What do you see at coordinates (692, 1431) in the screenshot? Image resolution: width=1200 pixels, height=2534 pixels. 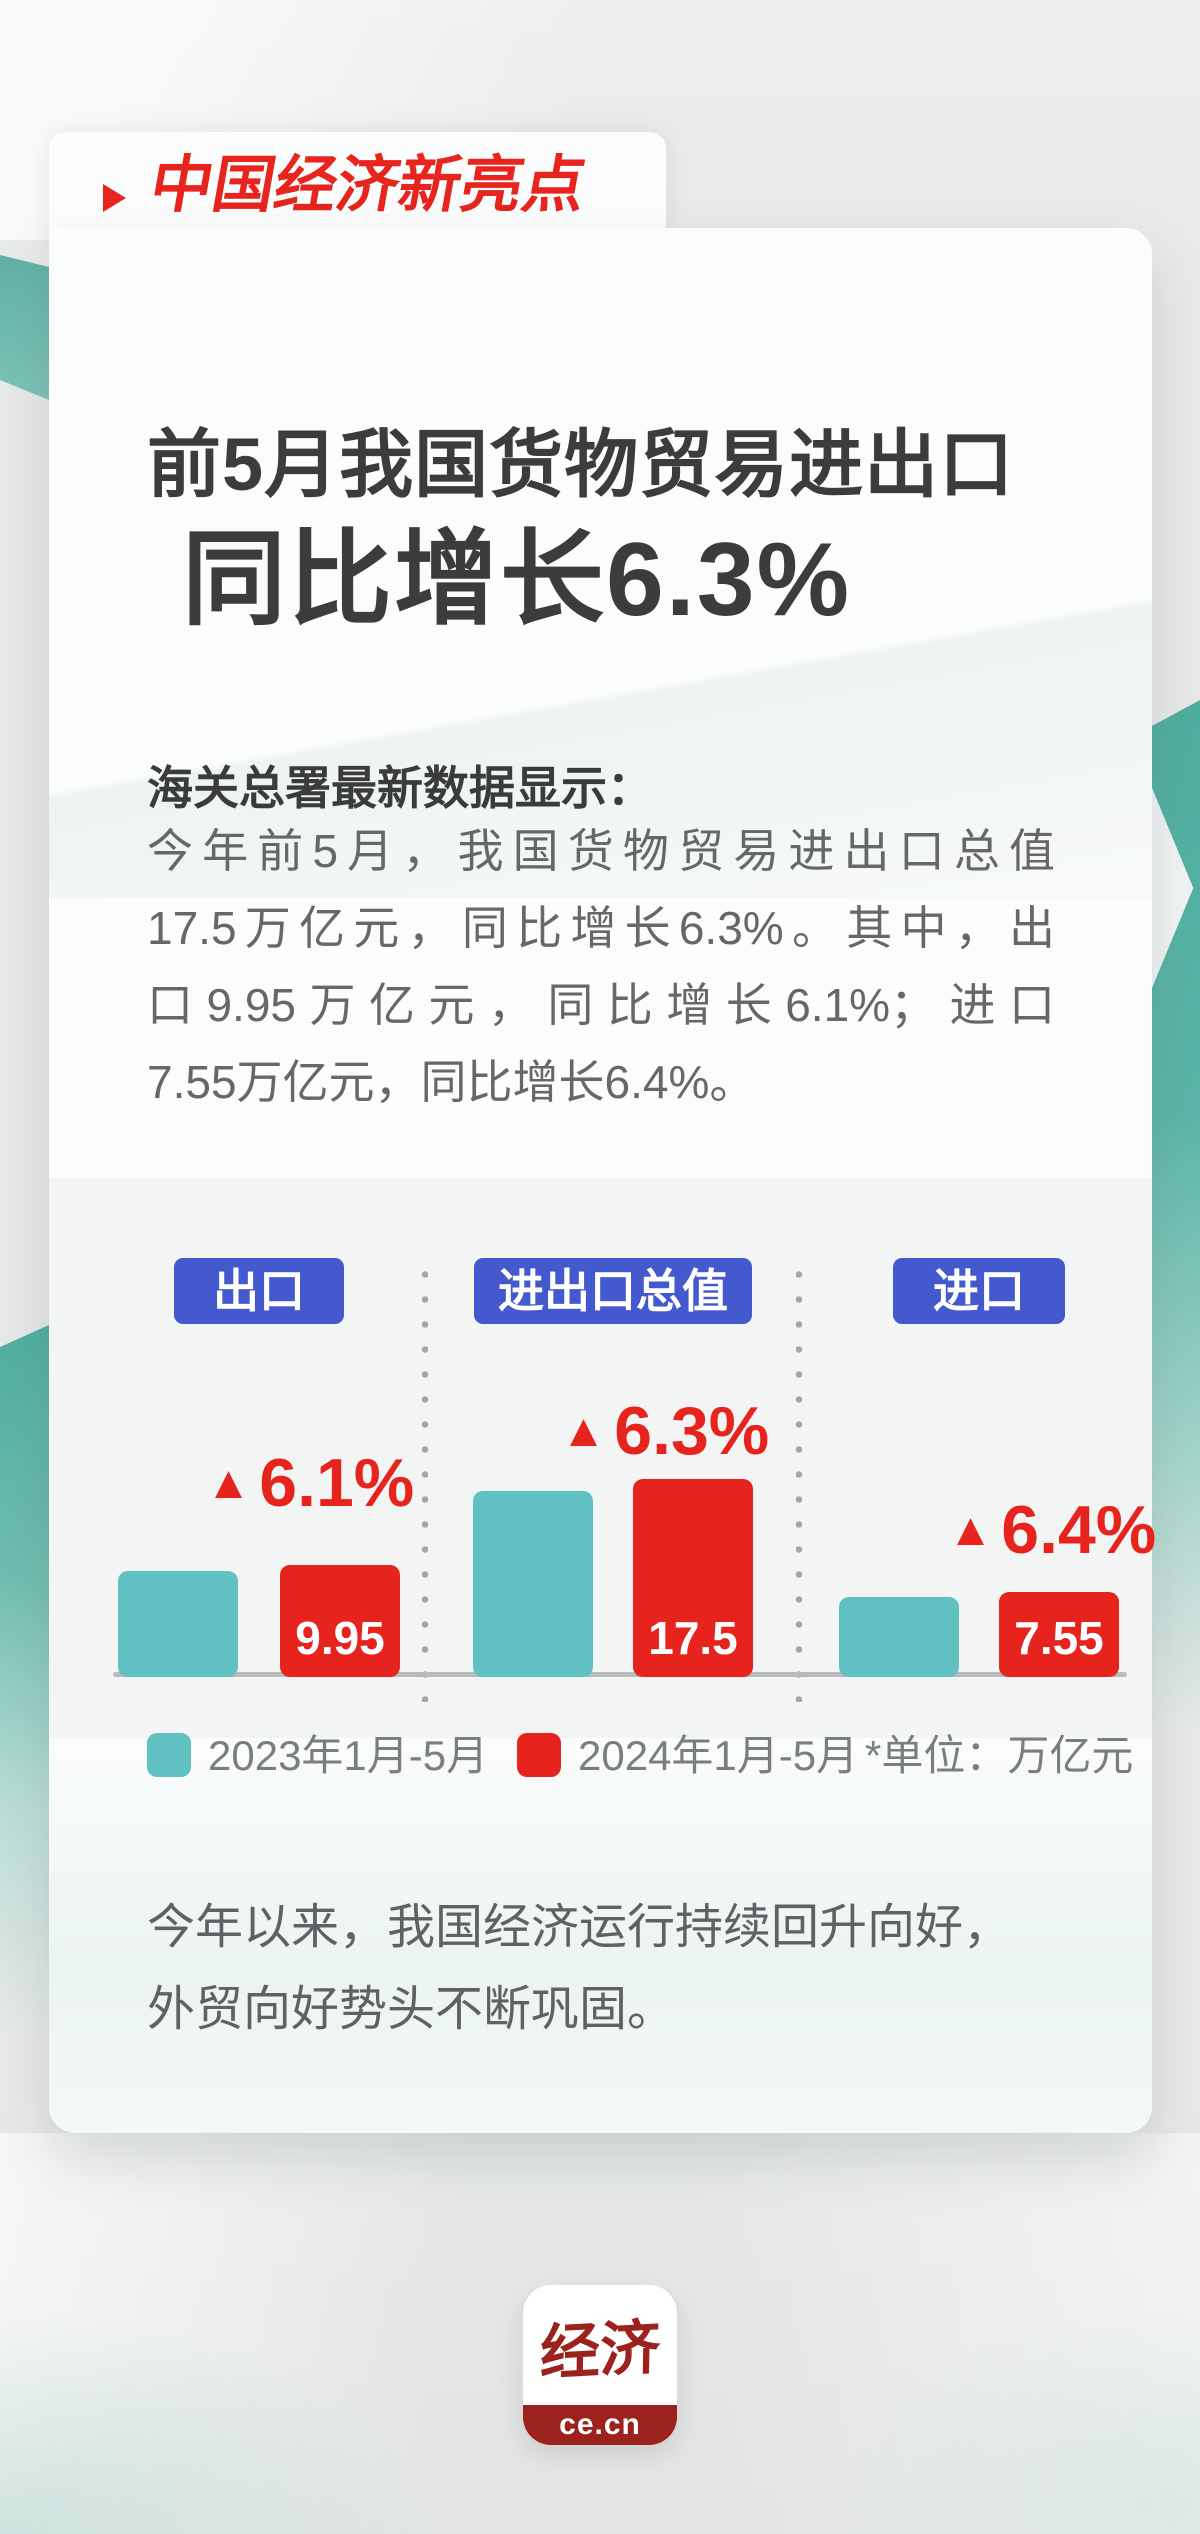 I see `growth-percent: 6.3%` at bounding box center [692, 1431].